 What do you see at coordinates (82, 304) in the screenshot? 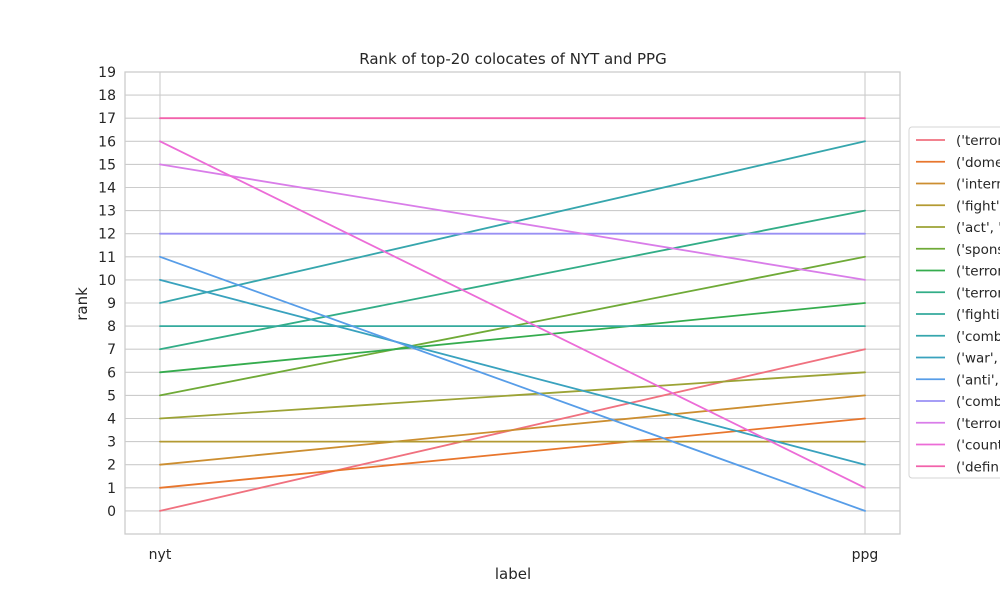
I see `y-axis-label: rank` at bounding box center [82, 304].